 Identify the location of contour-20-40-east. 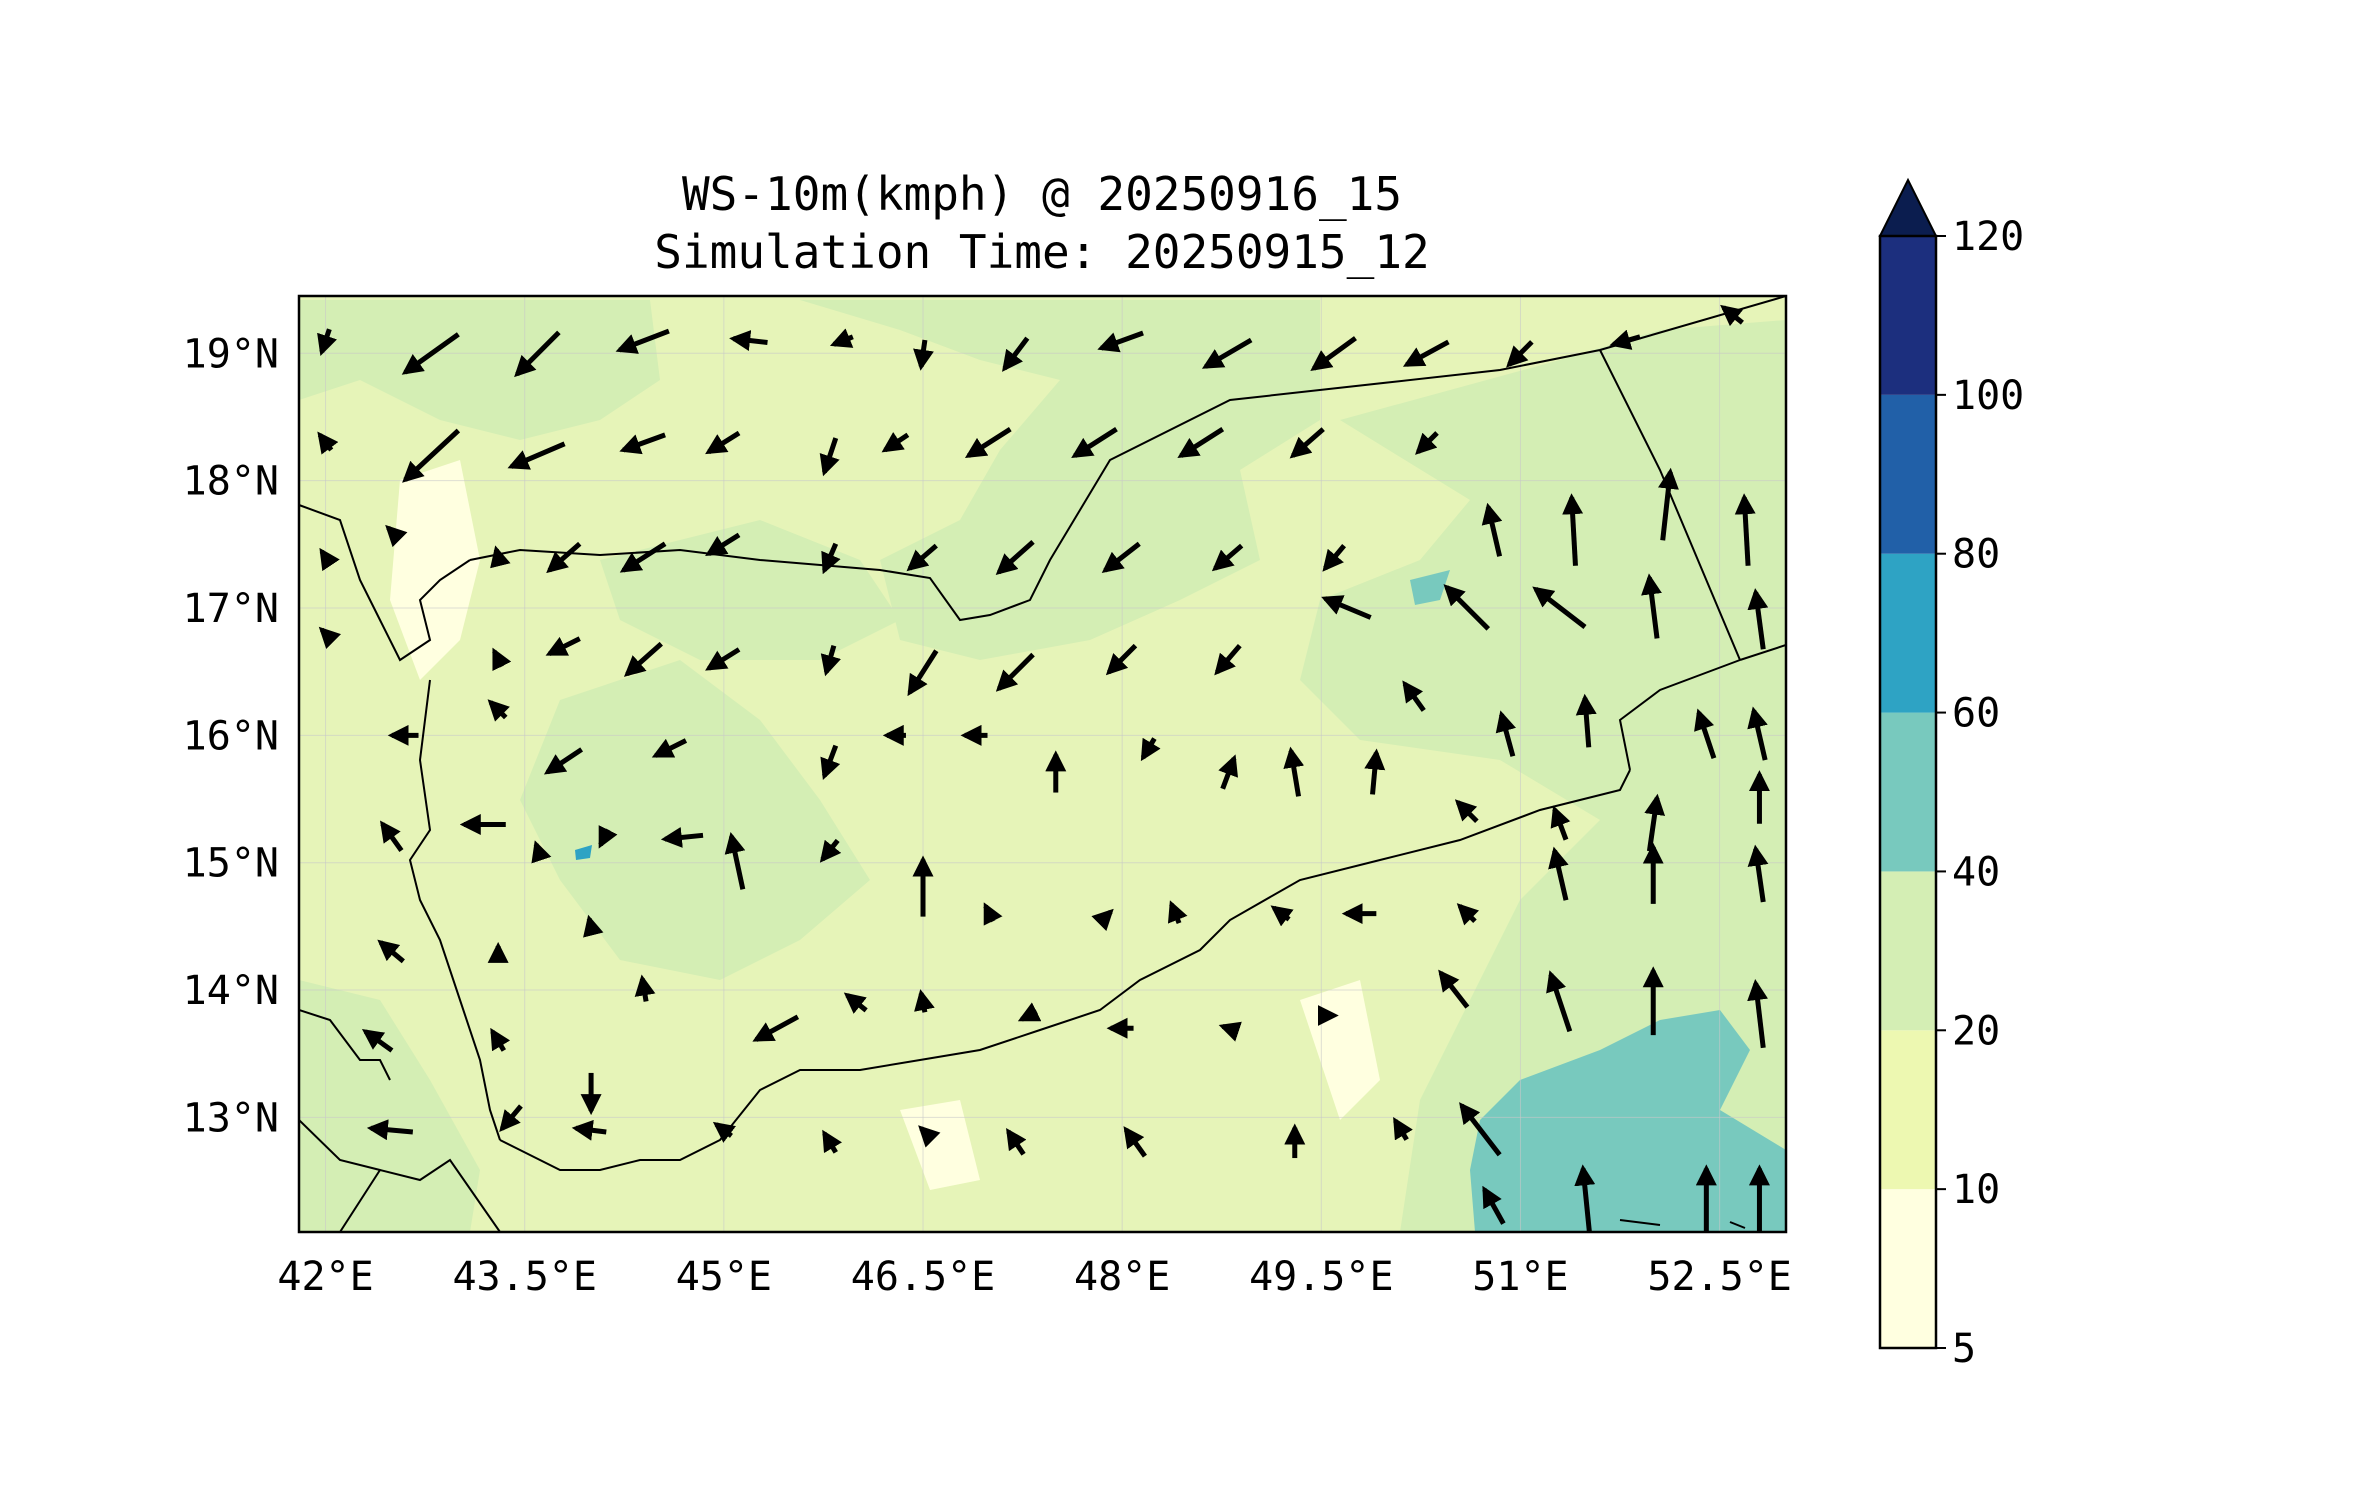
(1543, 776).